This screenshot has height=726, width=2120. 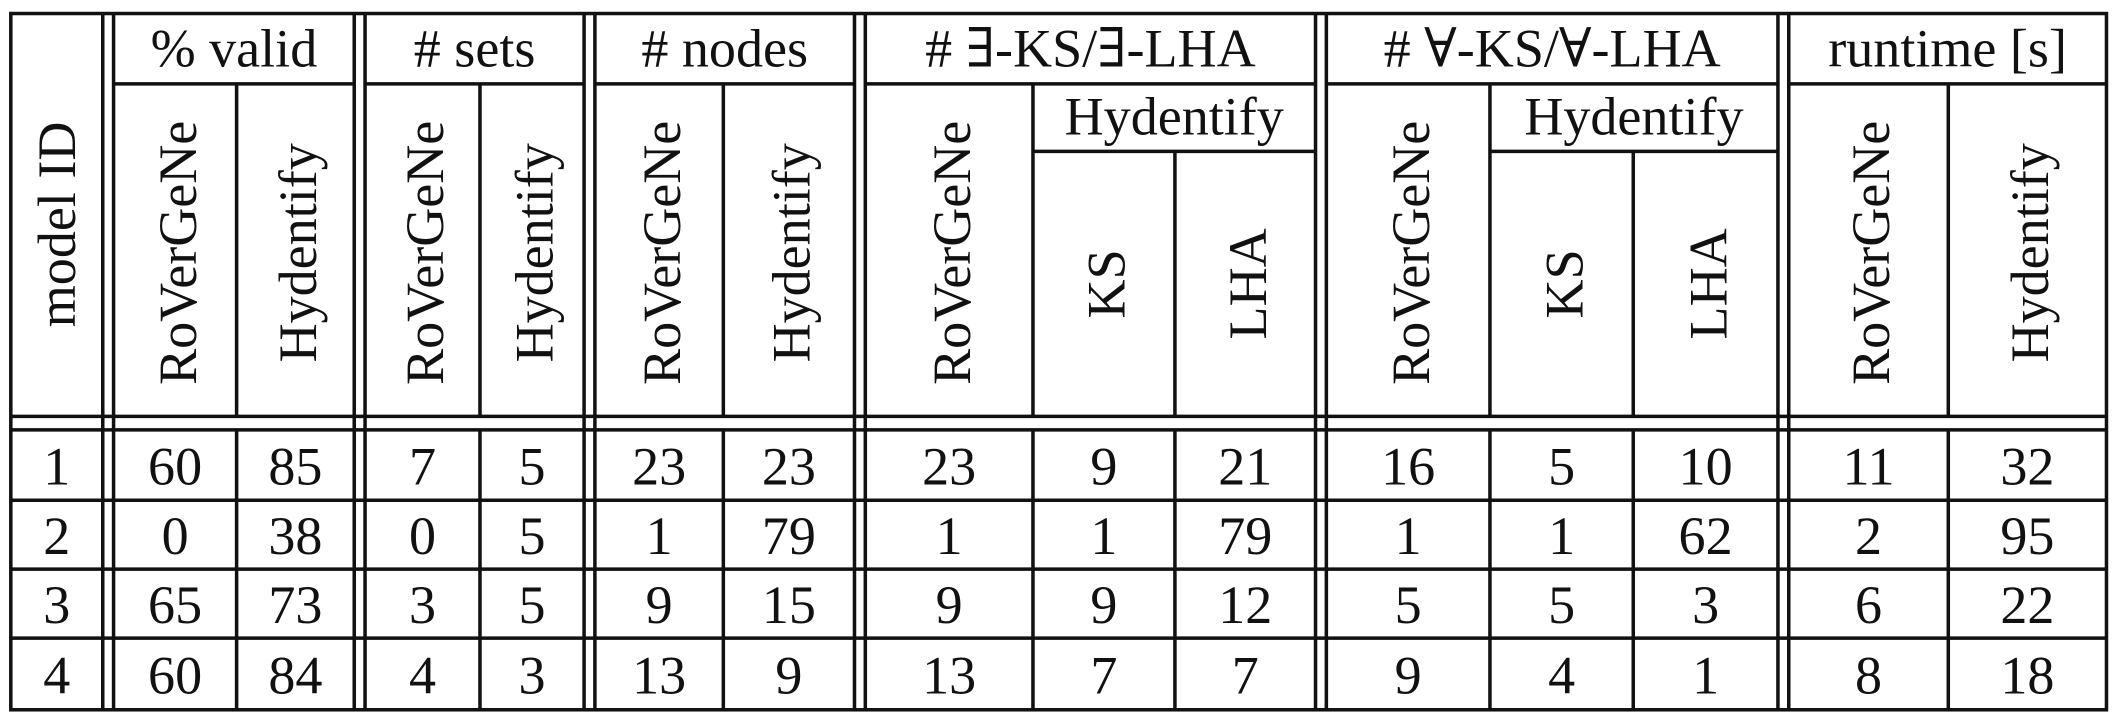 What do you see at coordinates (1245, 466) in the screenshot?
I see `cell: 21` at bounding box center [1245, 466].